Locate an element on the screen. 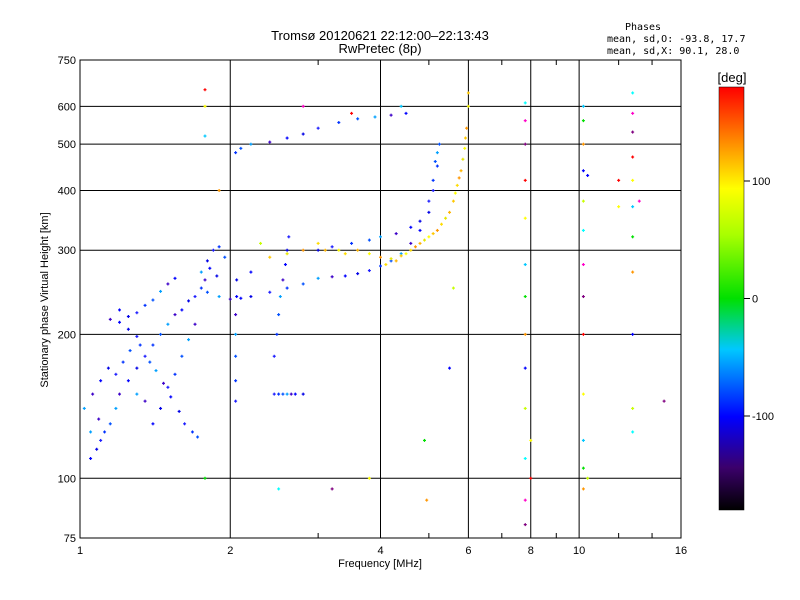  colorbar is located at coordinates (731, 298).